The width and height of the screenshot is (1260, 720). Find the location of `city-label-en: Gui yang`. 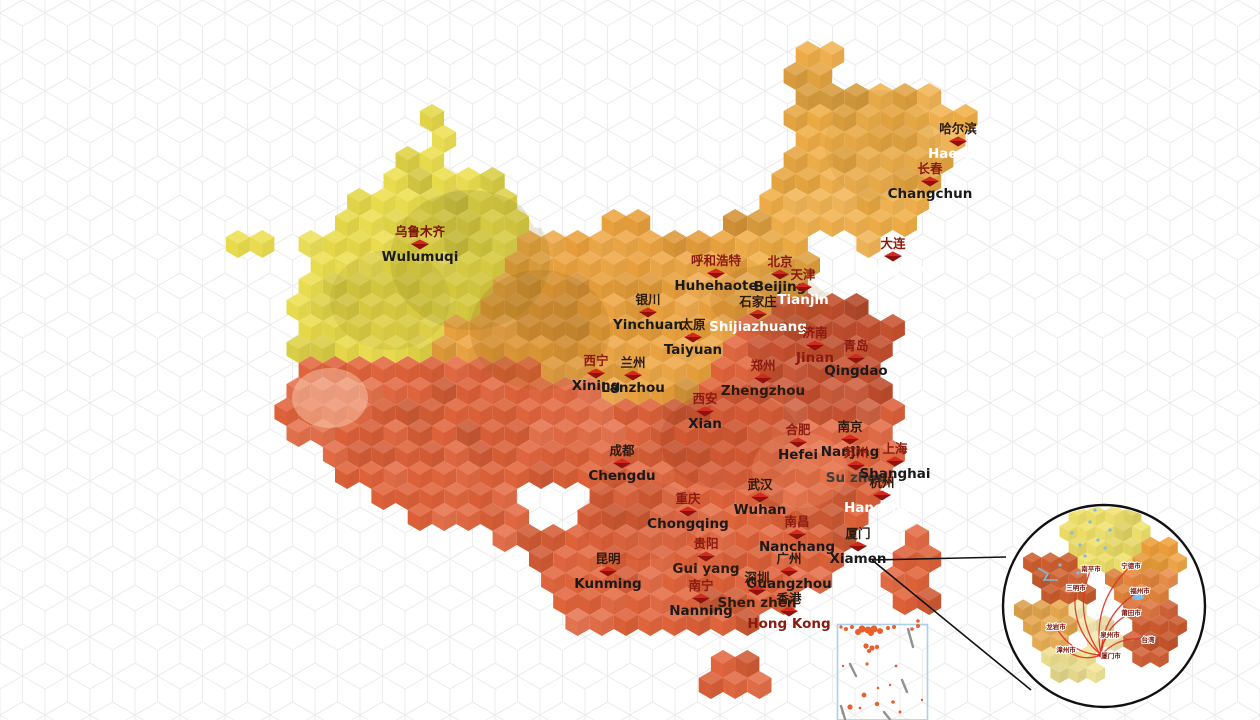

city-label-en: Gui yang is located at coordinates (705, 569).